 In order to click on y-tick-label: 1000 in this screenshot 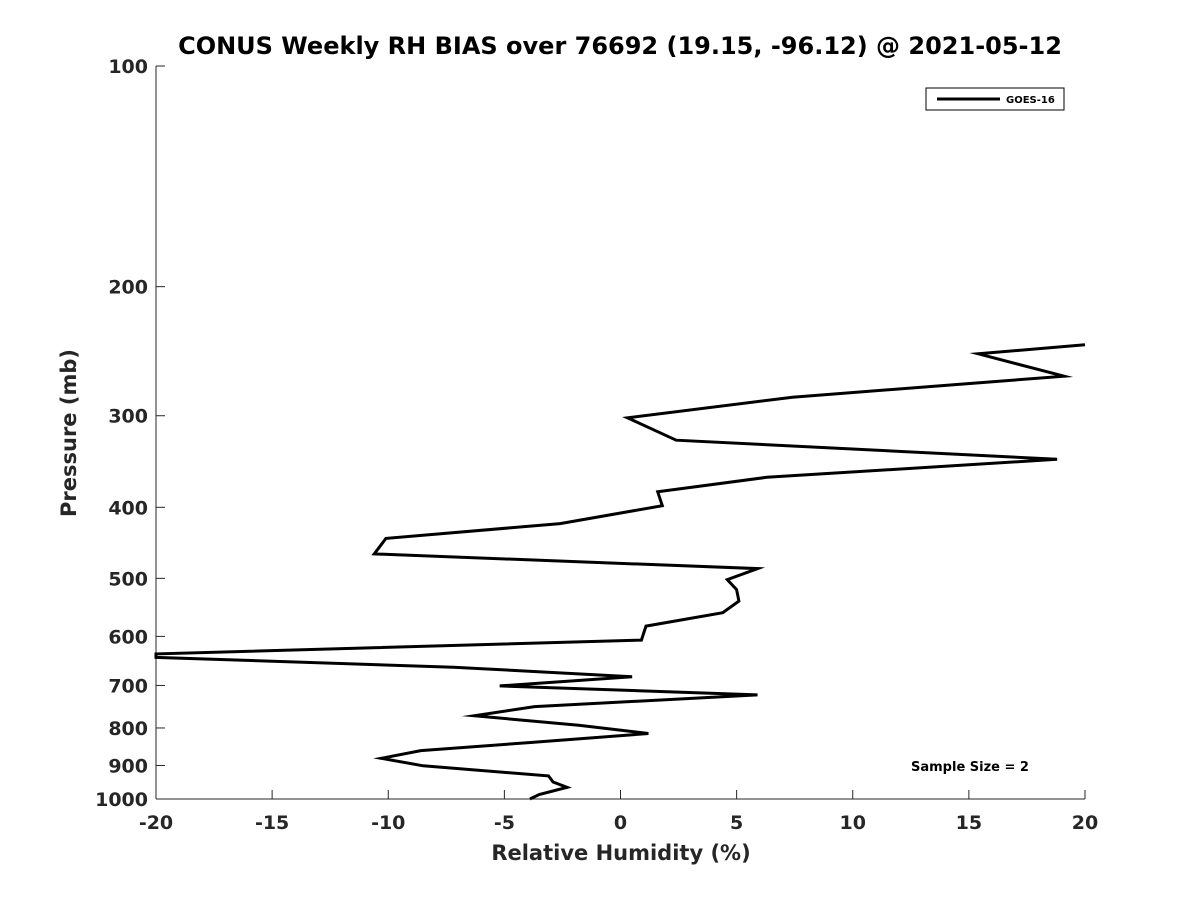, I will do `click(121, 800)`.